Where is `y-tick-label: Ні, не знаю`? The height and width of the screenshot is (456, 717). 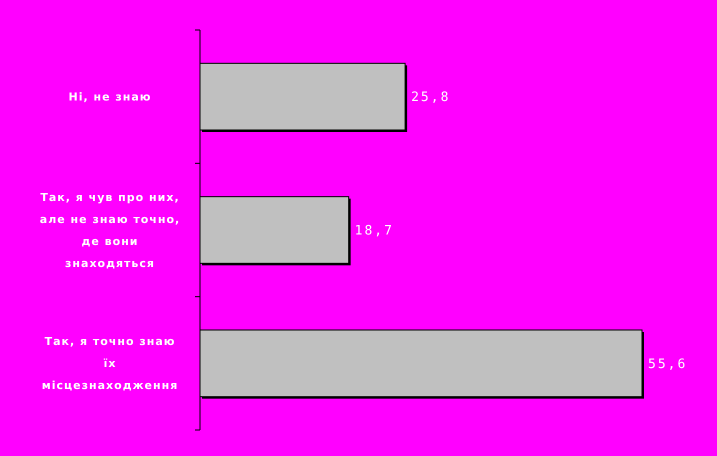 y-tick-label: Ні, не знаю is located at coordinates (110, 97).